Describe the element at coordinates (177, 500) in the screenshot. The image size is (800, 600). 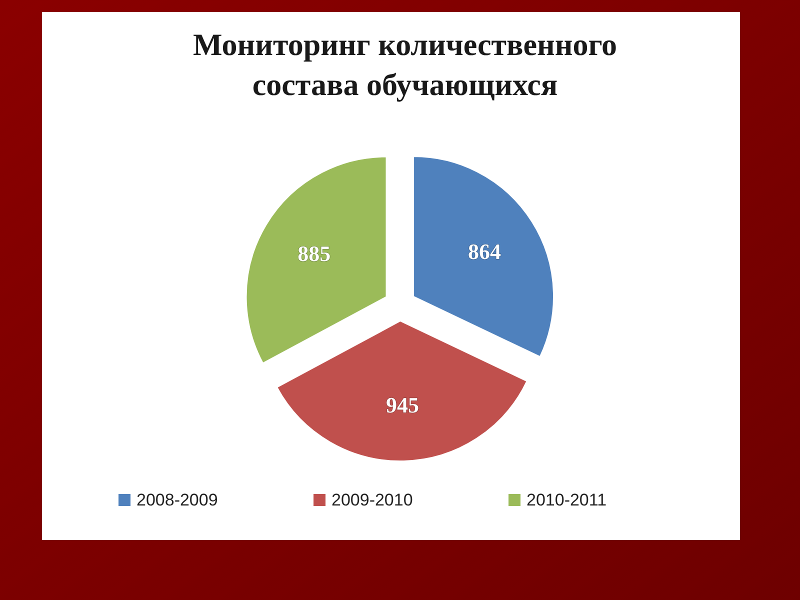
I see `legend-label: 2008-2009` at that location.